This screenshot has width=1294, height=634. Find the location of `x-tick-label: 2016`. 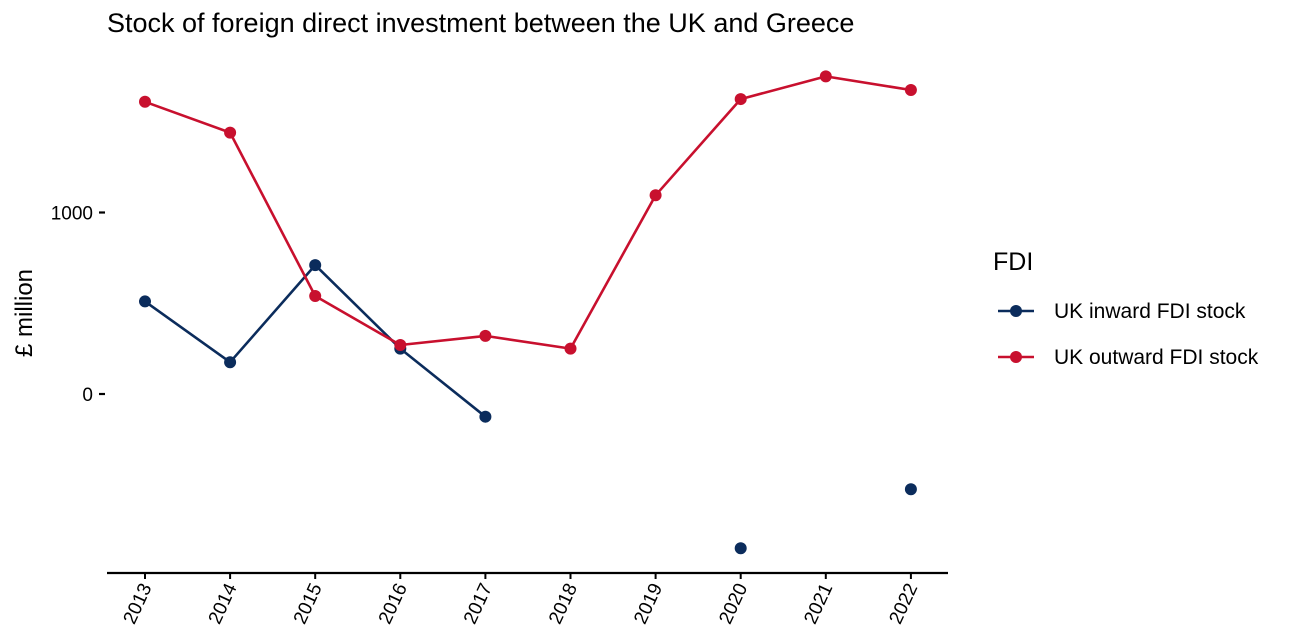

x-tick-label: 2016 is located at coordinates (393, 603).